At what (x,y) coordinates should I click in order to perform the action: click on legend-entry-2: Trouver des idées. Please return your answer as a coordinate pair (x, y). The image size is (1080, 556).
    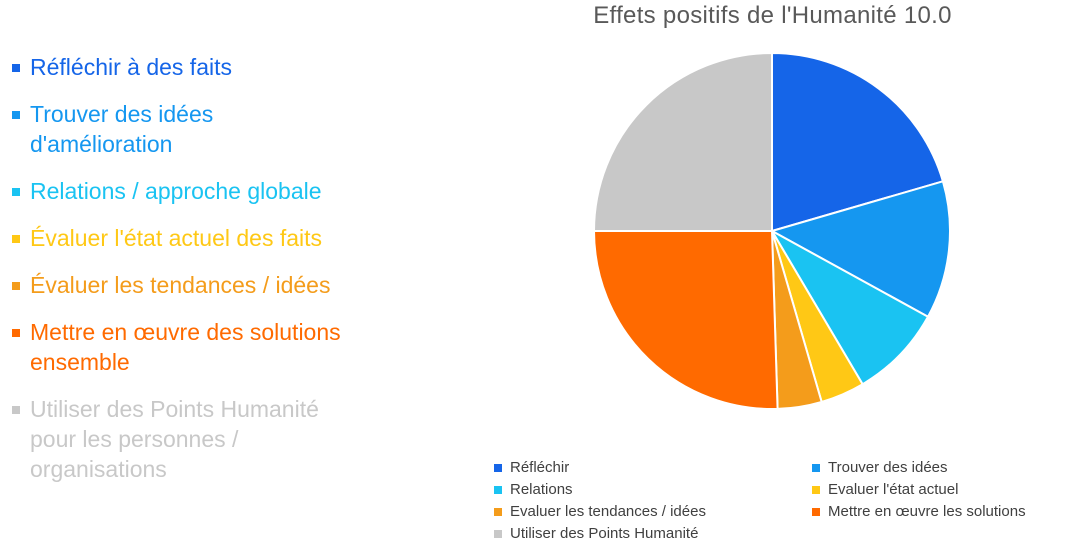
    Looking at the image, I should click on (943, 467).